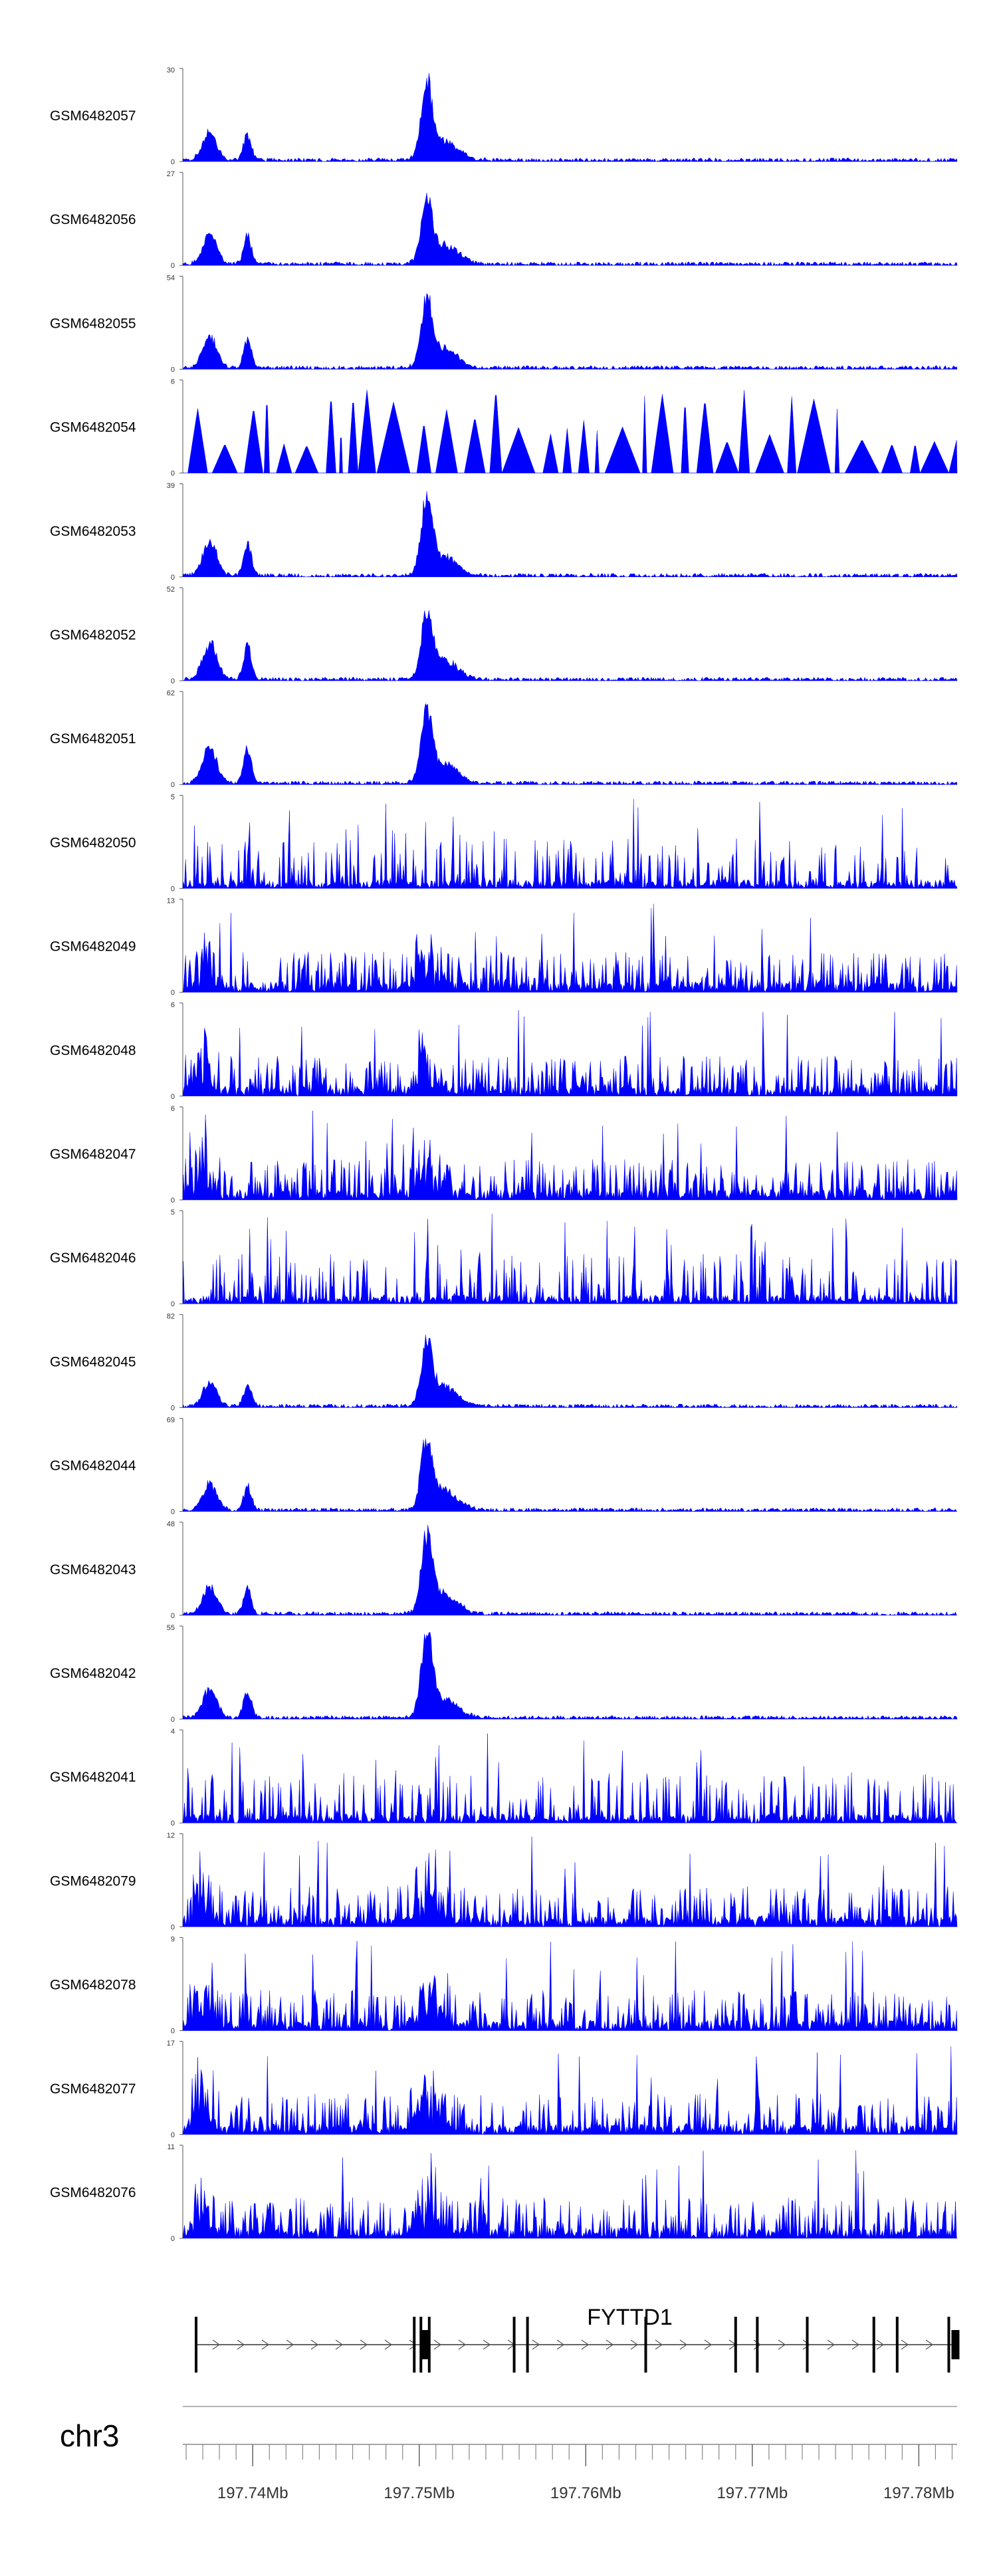 The width and height of the screenshot is (997, 2576). I want to click on track-label: GSM6482054, so click(93, 427).